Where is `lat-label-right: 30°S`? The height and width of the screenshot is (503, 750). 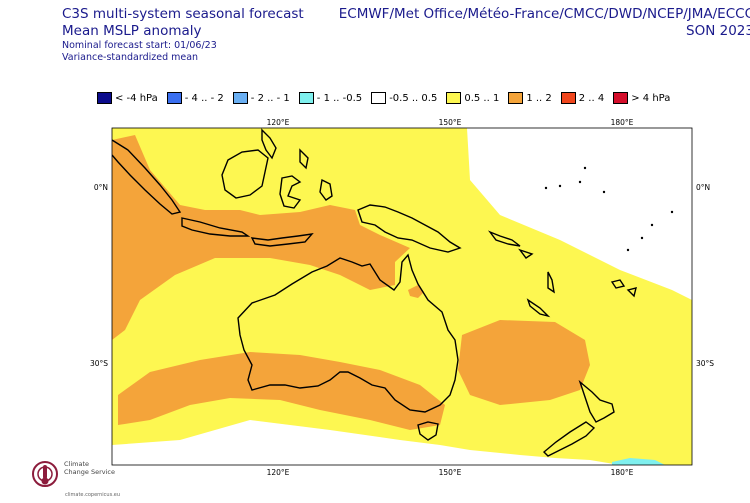
lat-label-right: 30°S is located at coordinates (705, 363).